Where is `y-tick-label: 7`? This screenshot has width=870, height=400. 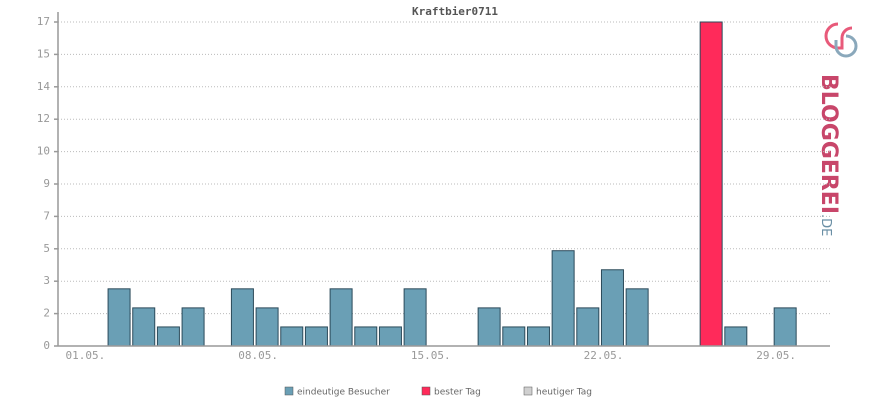
y-tick-label: 7 is located at coordinates (46, 215).